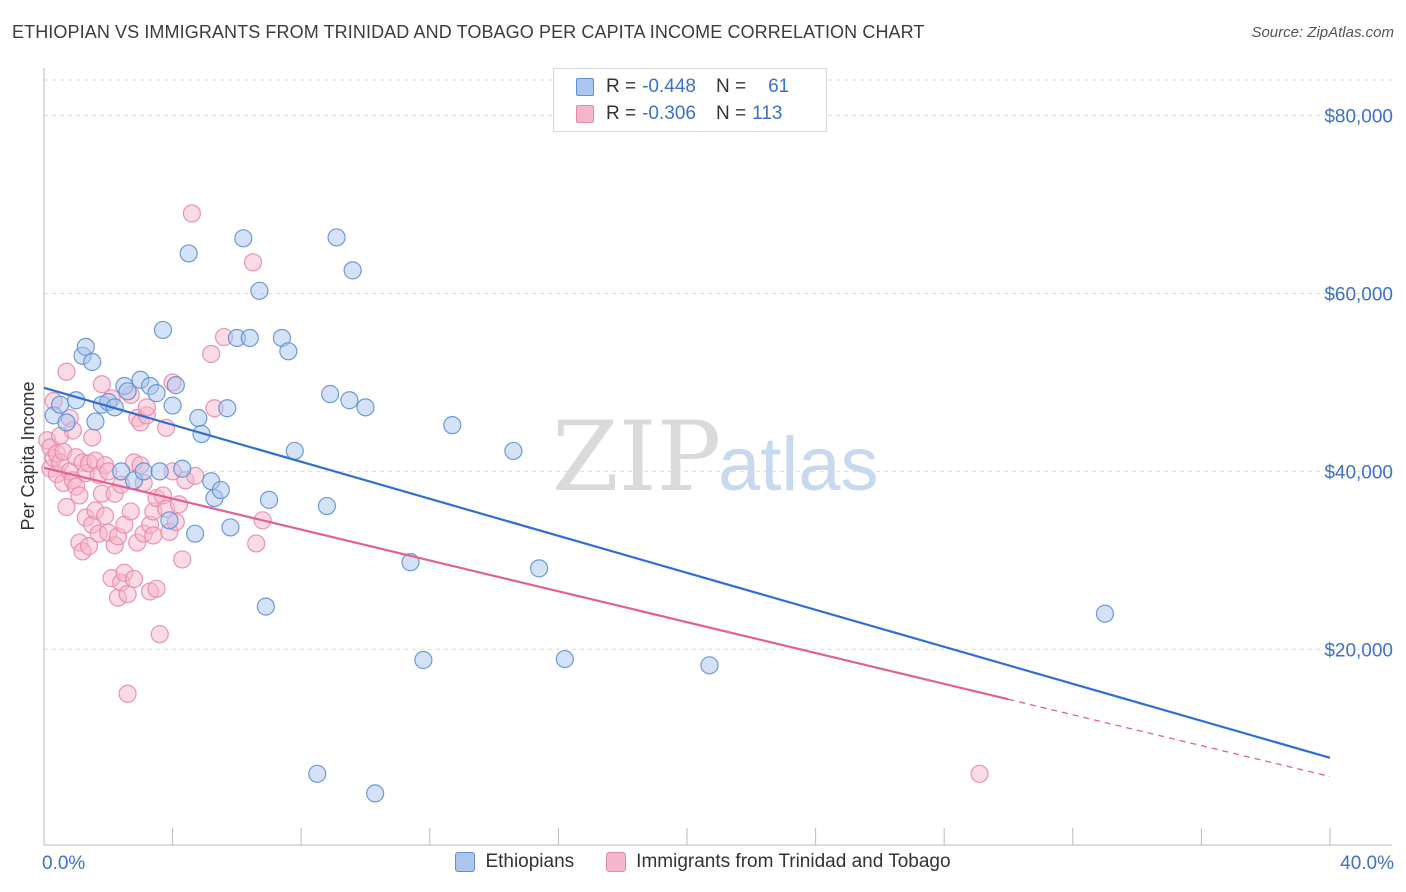  Describe the element at coordinates (585, 114) in the screenshot. I see `legend-swatch-pink` at that location.